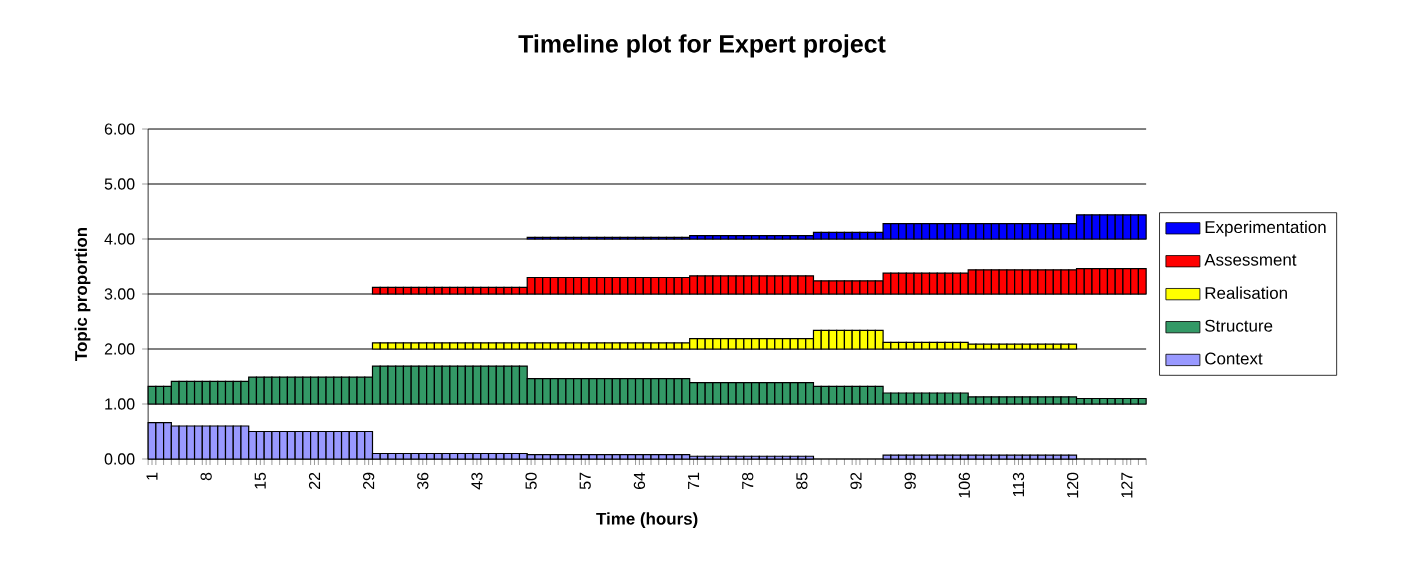  What do you see at coordinates (314, 480) in the screenshot?
I see `x-tick-label: 22` at bounding box center [314, 480].